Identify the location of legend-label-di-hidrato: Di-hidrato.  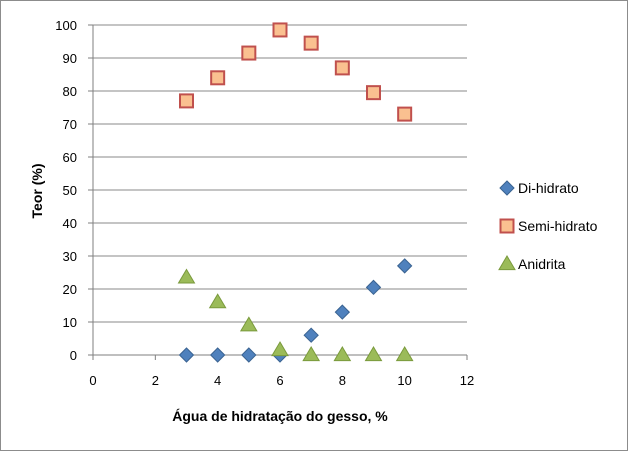
(548, 188).